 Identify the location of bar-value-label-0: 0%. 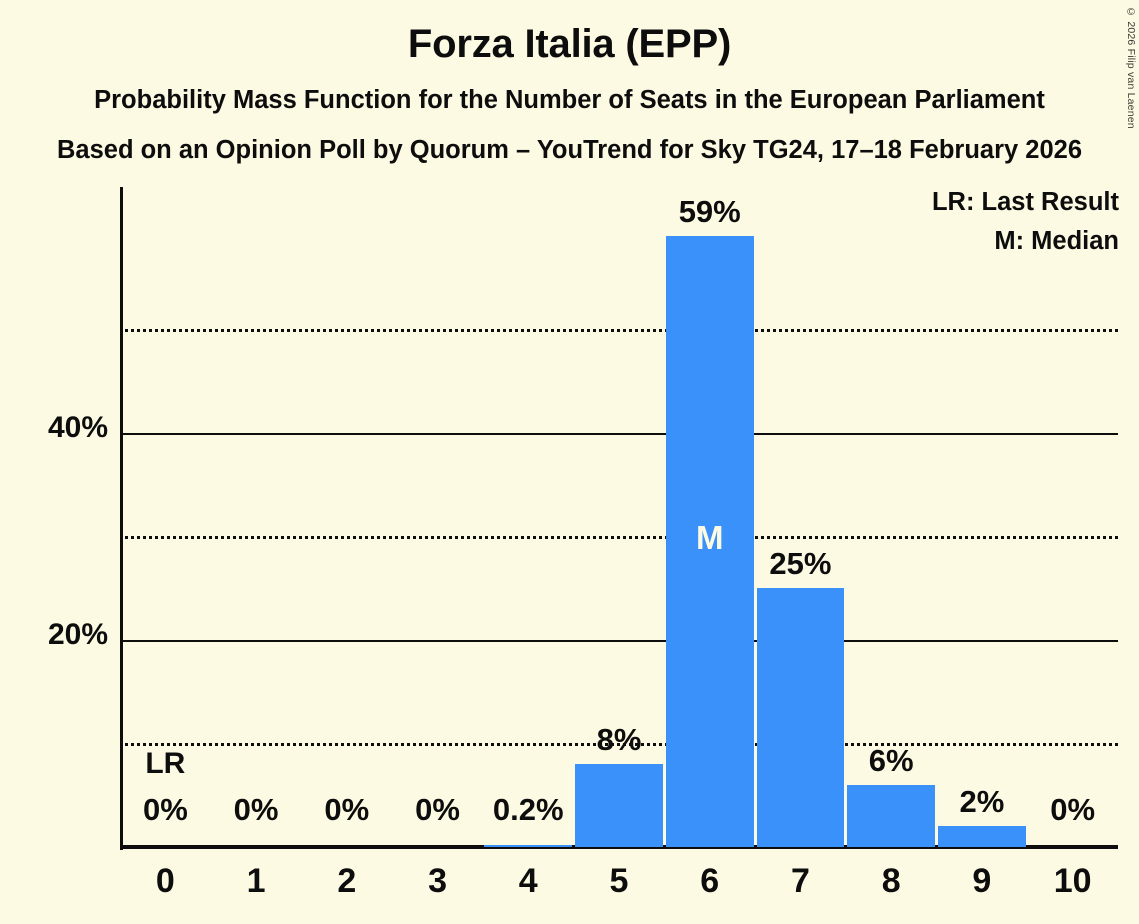
(165, 809).